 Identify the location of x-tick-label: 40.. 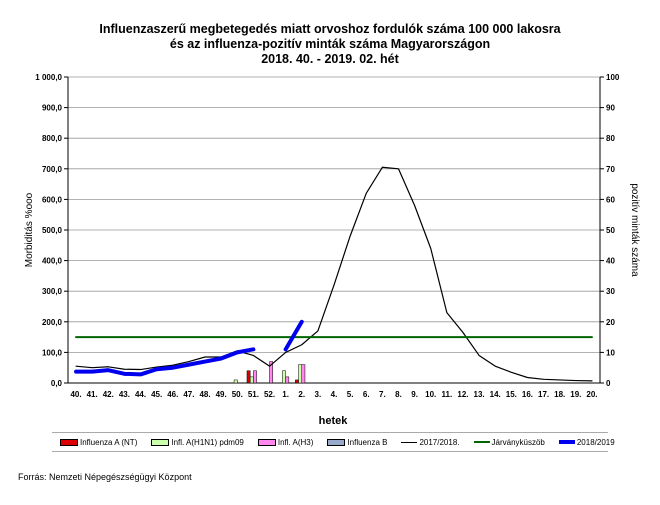
(75, 394).